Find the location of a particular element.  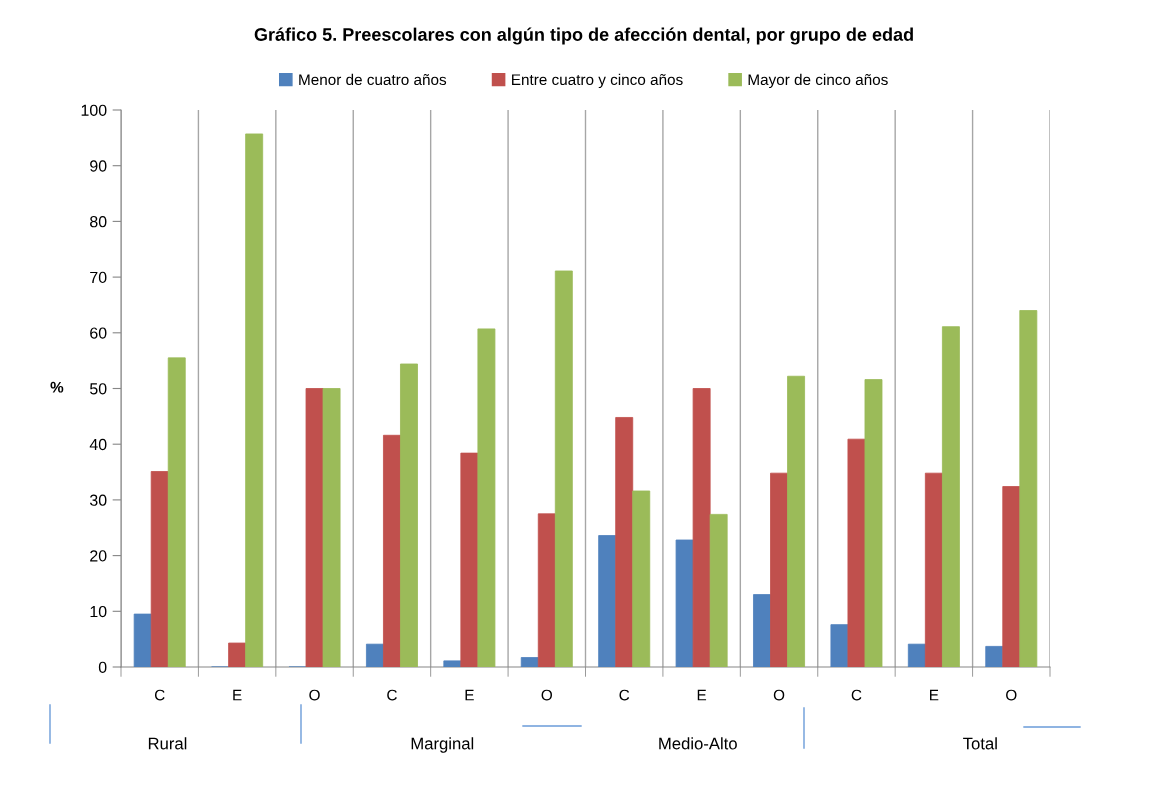

y-tick-label: 30 is located at coordinates (98, 500).